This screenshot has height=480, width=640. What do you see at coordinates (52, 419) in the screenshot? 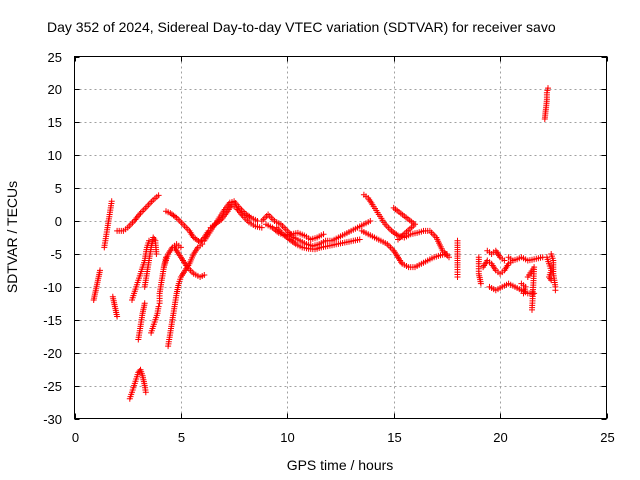
I see `y-tick-label: -30` at bounding box center [52, 419].